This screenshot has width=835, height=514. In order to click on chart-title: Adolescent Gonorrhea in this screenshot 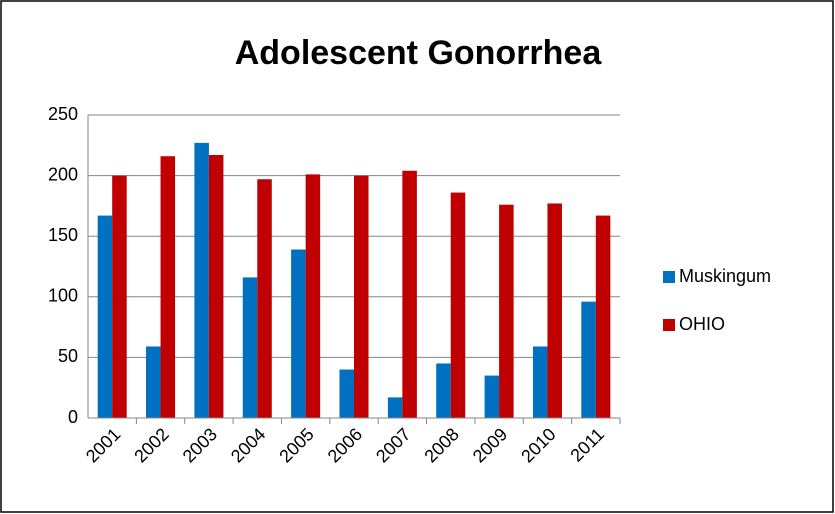, I will do `click(419, 53)`.